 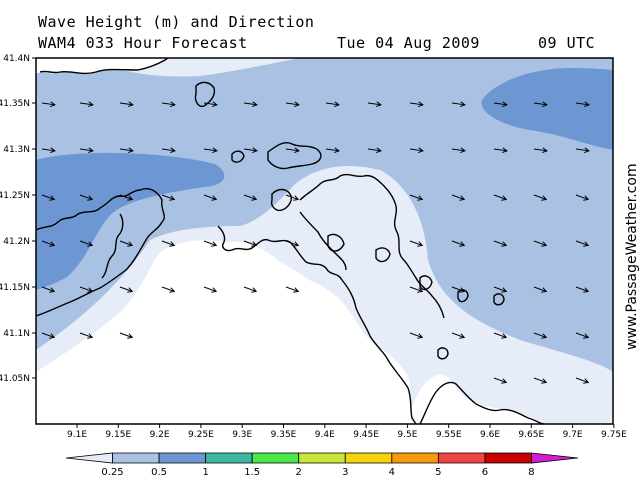 What do you see at coordinates (242, 435) in the screenshot?
I see `longitude-tick-label: 9.3E` at bounding box center [242, 435].